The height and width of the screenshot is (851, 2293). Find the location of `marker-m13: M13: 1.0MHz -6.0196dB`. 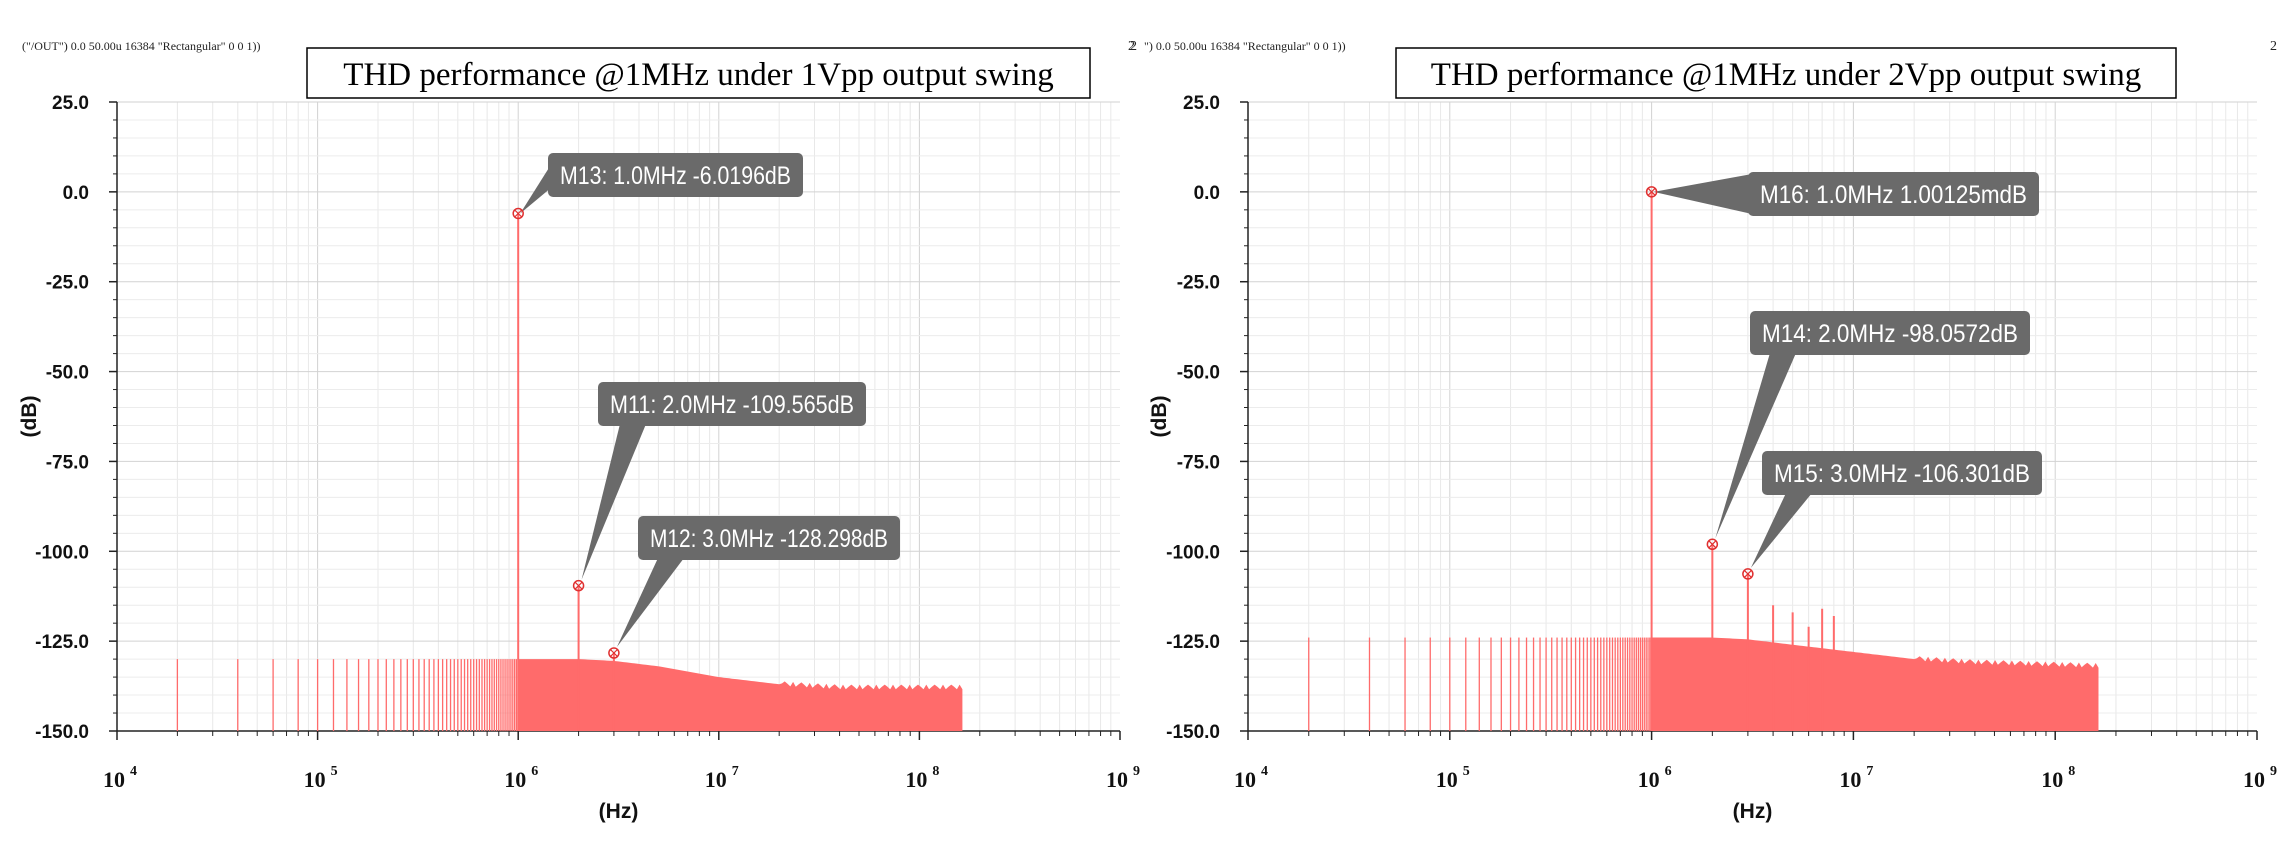

marker-m13: M13: 1.0MHz -6.0196dB is located at coordinates (657, 186).